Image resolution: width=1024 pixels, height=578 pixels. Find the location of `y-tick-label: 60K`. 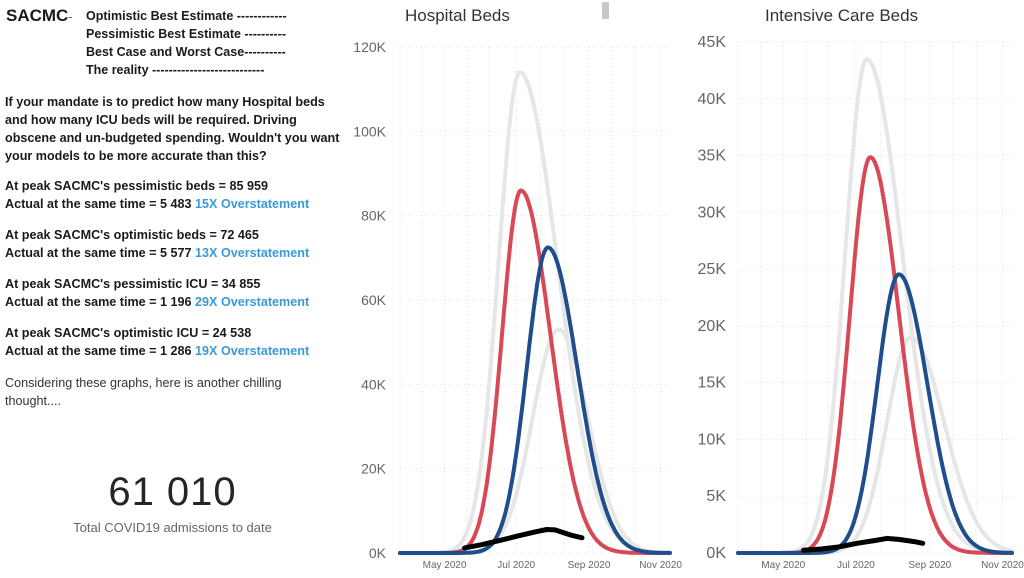

y-tick-label: 60K is located at coordinates (374, 300).